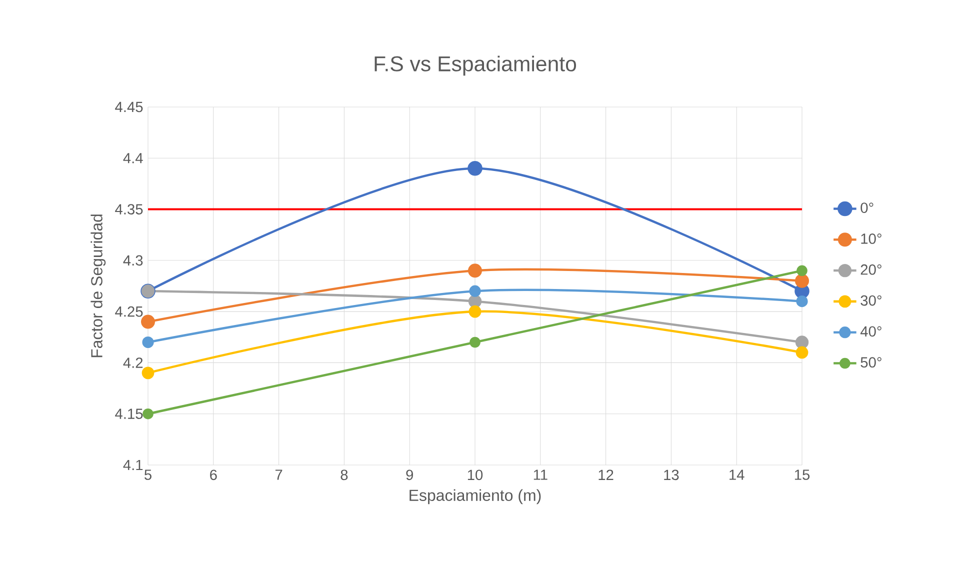  I want to click on legend-label: 10°, so click(871, 239).